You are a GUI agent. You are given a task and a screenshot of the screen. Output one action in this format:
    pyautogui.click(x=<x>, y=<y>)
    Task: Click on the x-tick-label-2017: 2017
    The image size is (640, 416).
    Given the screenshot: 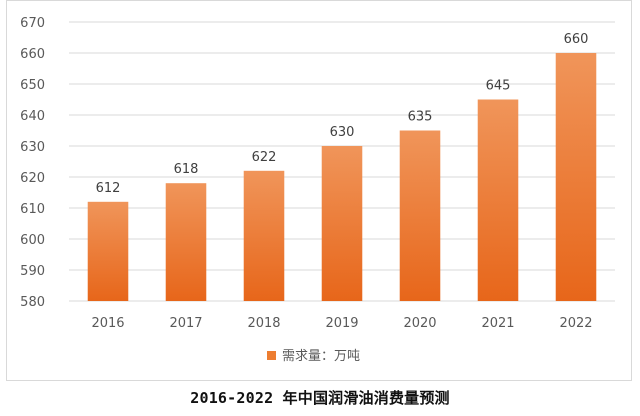 What is the action you would take?
    pyautogui.click(x=185, y=323)
    